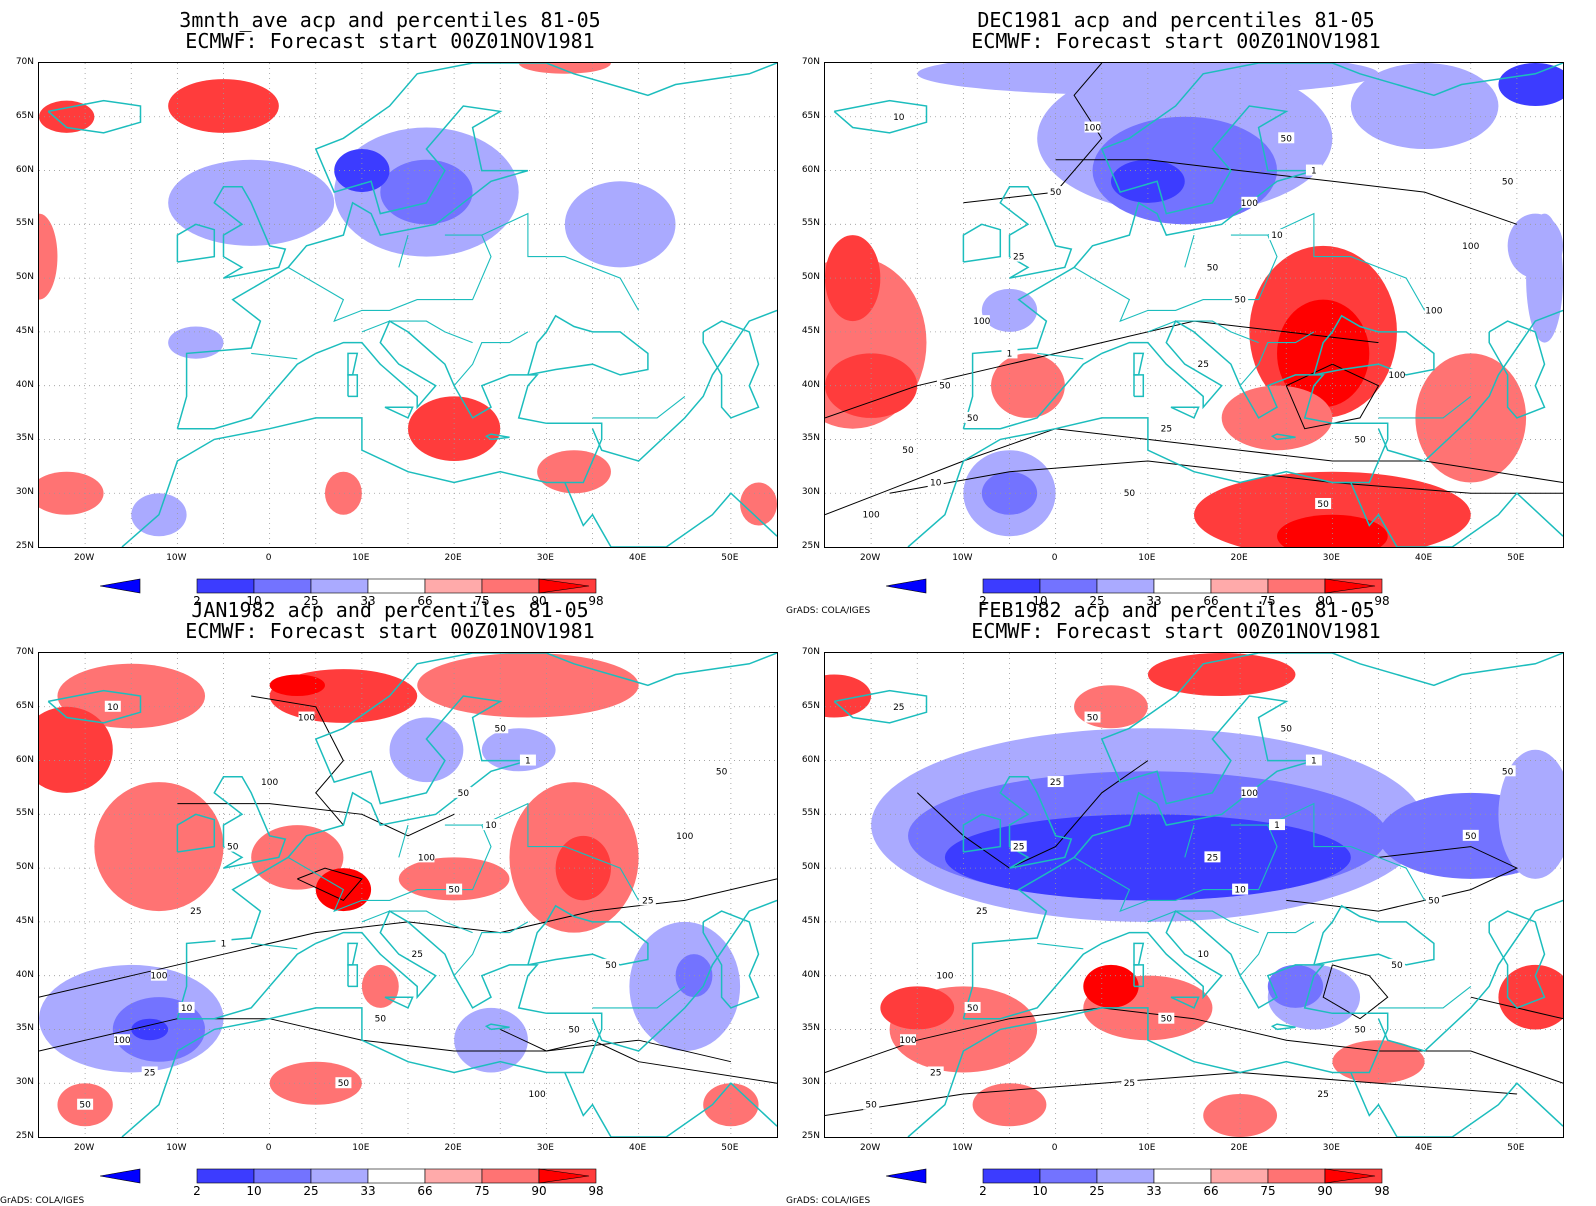  I want to click on longitude-label: 20E, so click(453, 1148).